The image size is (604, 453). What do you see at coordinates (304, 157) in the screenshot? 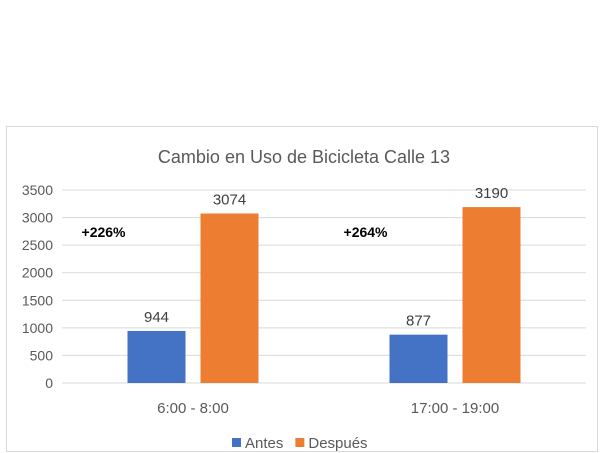
I see `chart-title: Cambio en Uso de Bicicleta Calle 13` at bounding box center [304, 157].